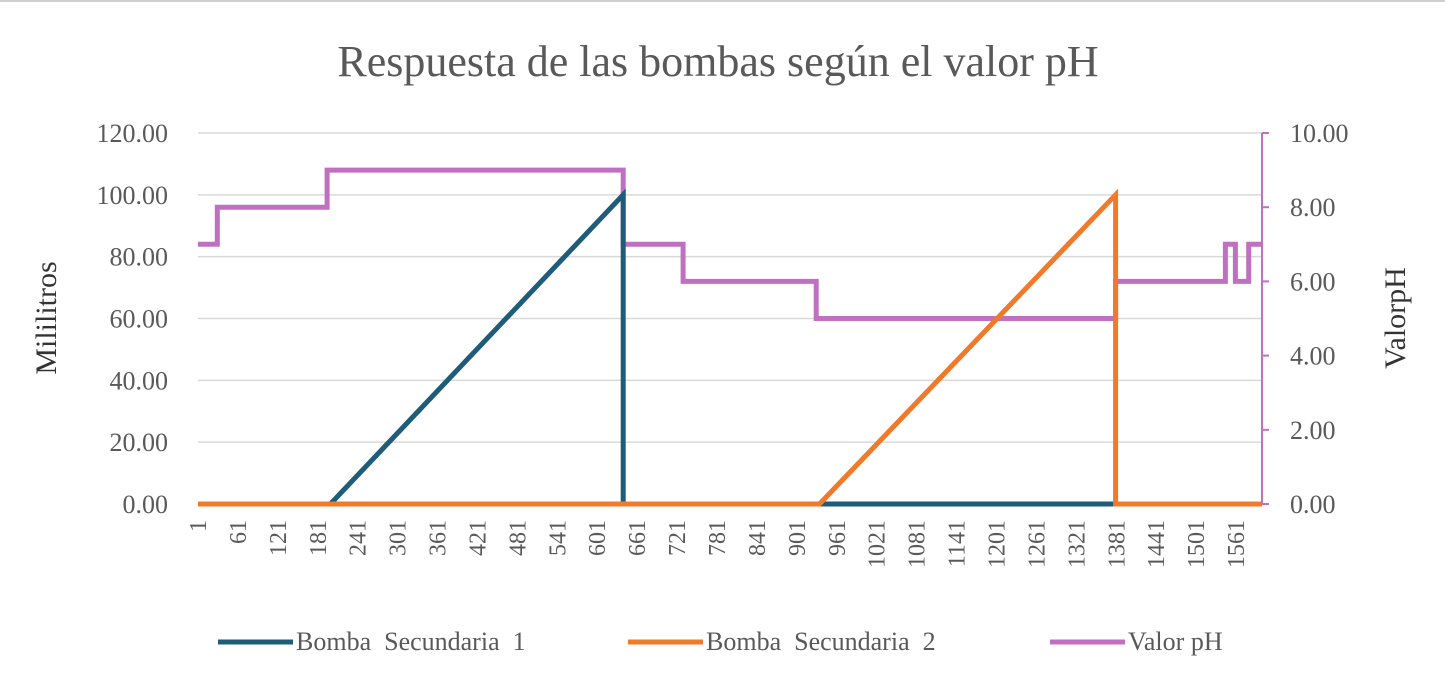 This screenshot has height=690, width=1445. I want to click on y-tick-label: 20.00, so click(139, 442).